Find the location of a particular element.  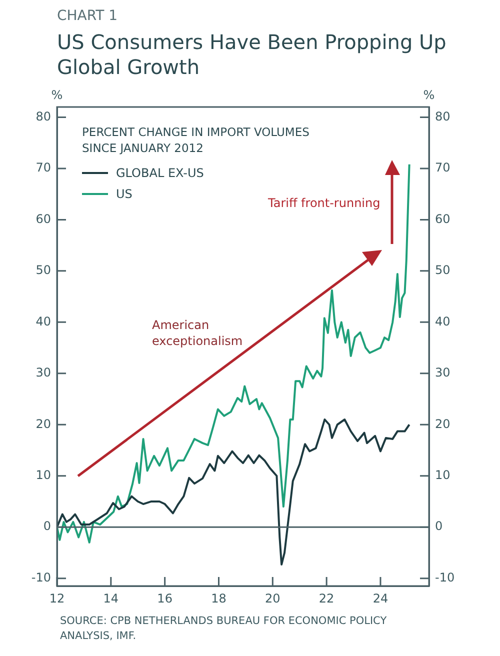

x-tick-label: 14 is located at coordinates (111, 598).